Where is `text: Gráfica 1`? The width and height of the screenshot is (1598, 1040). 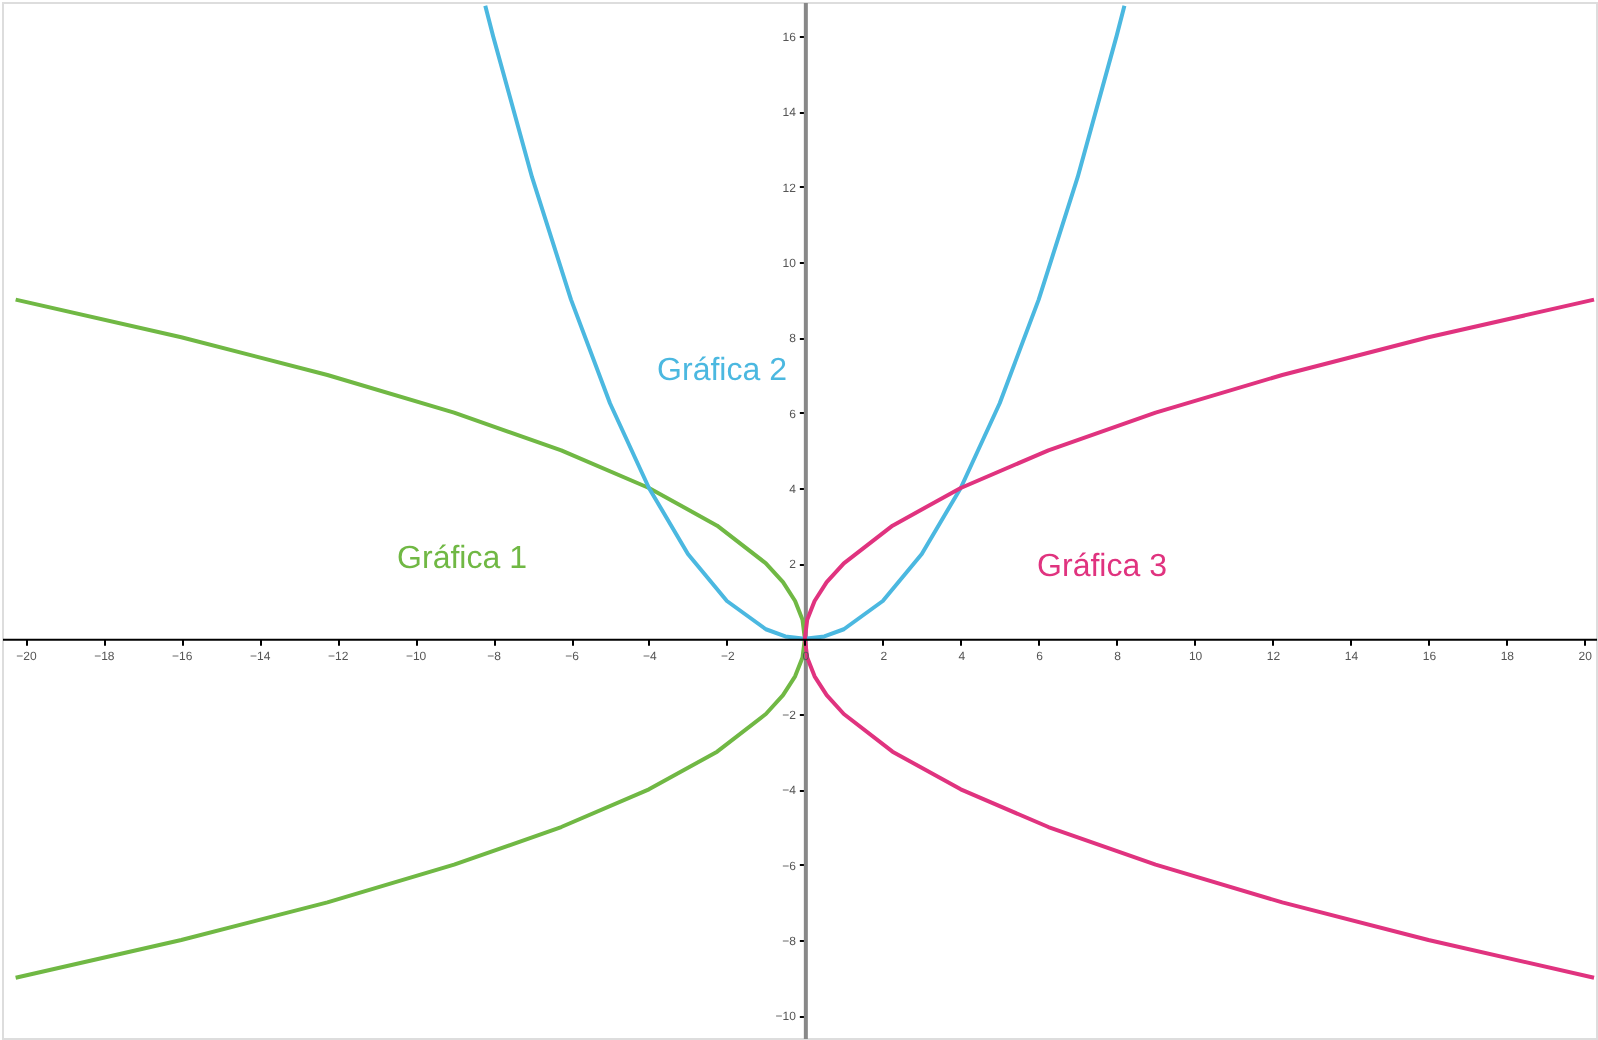 text: Gráfica 1 is located at coordinates (462, 559).